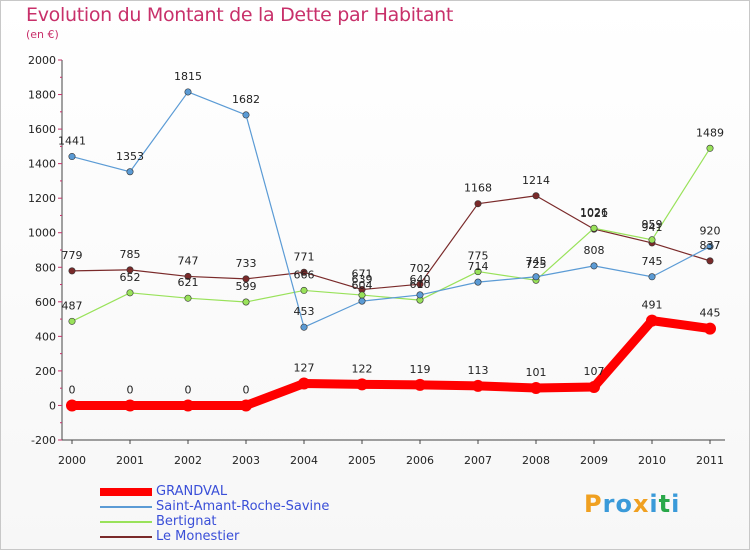 The height and width of the screenshot is (550, 750). Describe the element at coordinates (652, 227) in the screenshot. I see `data-label: 941` at that location.